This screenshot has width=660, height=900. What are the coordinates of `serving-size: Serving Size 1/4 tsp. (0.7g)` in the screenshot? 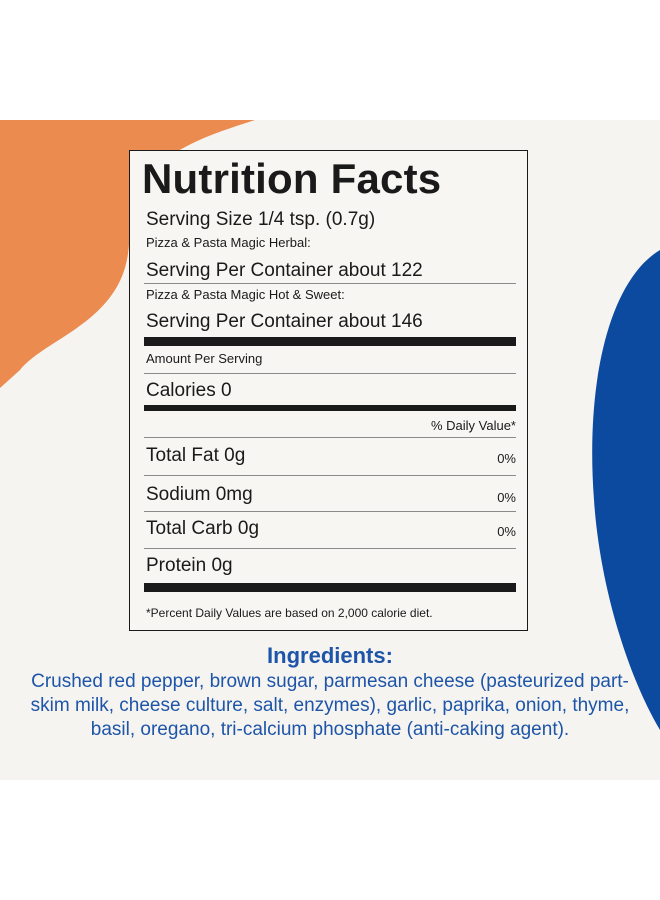 It's located at (261, 219).